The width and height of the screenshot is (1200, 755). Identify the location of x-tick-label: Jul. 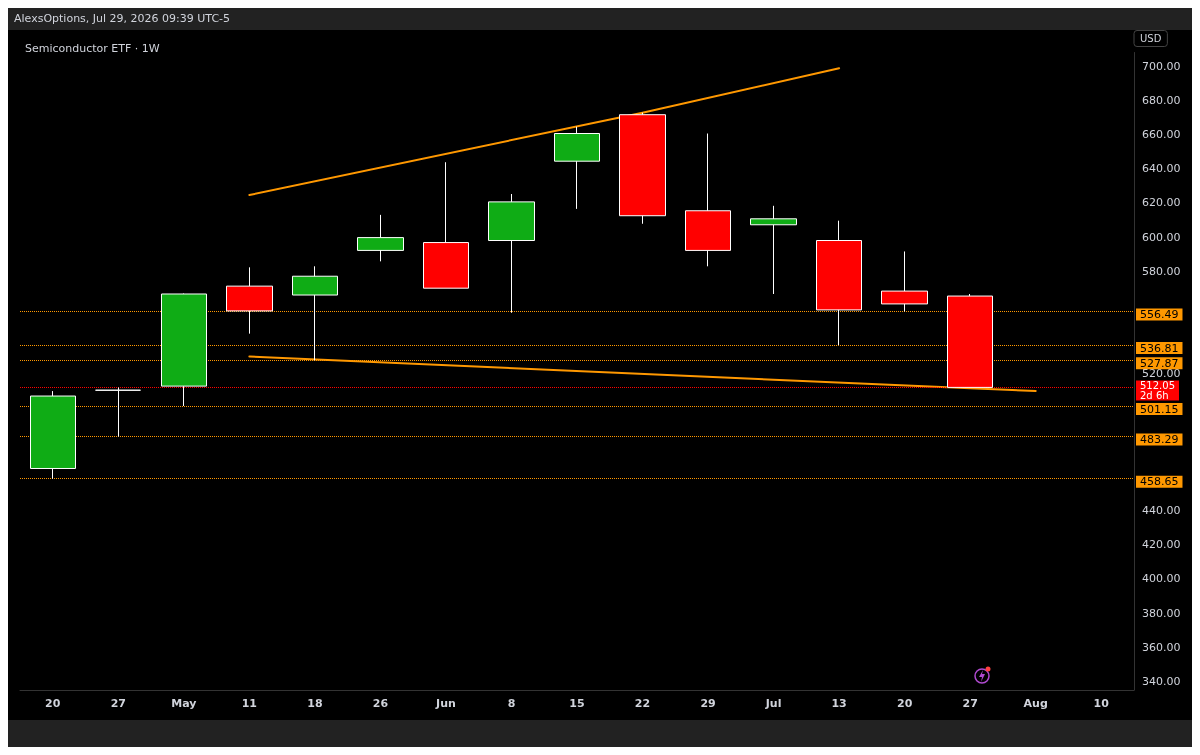
(773, 703).